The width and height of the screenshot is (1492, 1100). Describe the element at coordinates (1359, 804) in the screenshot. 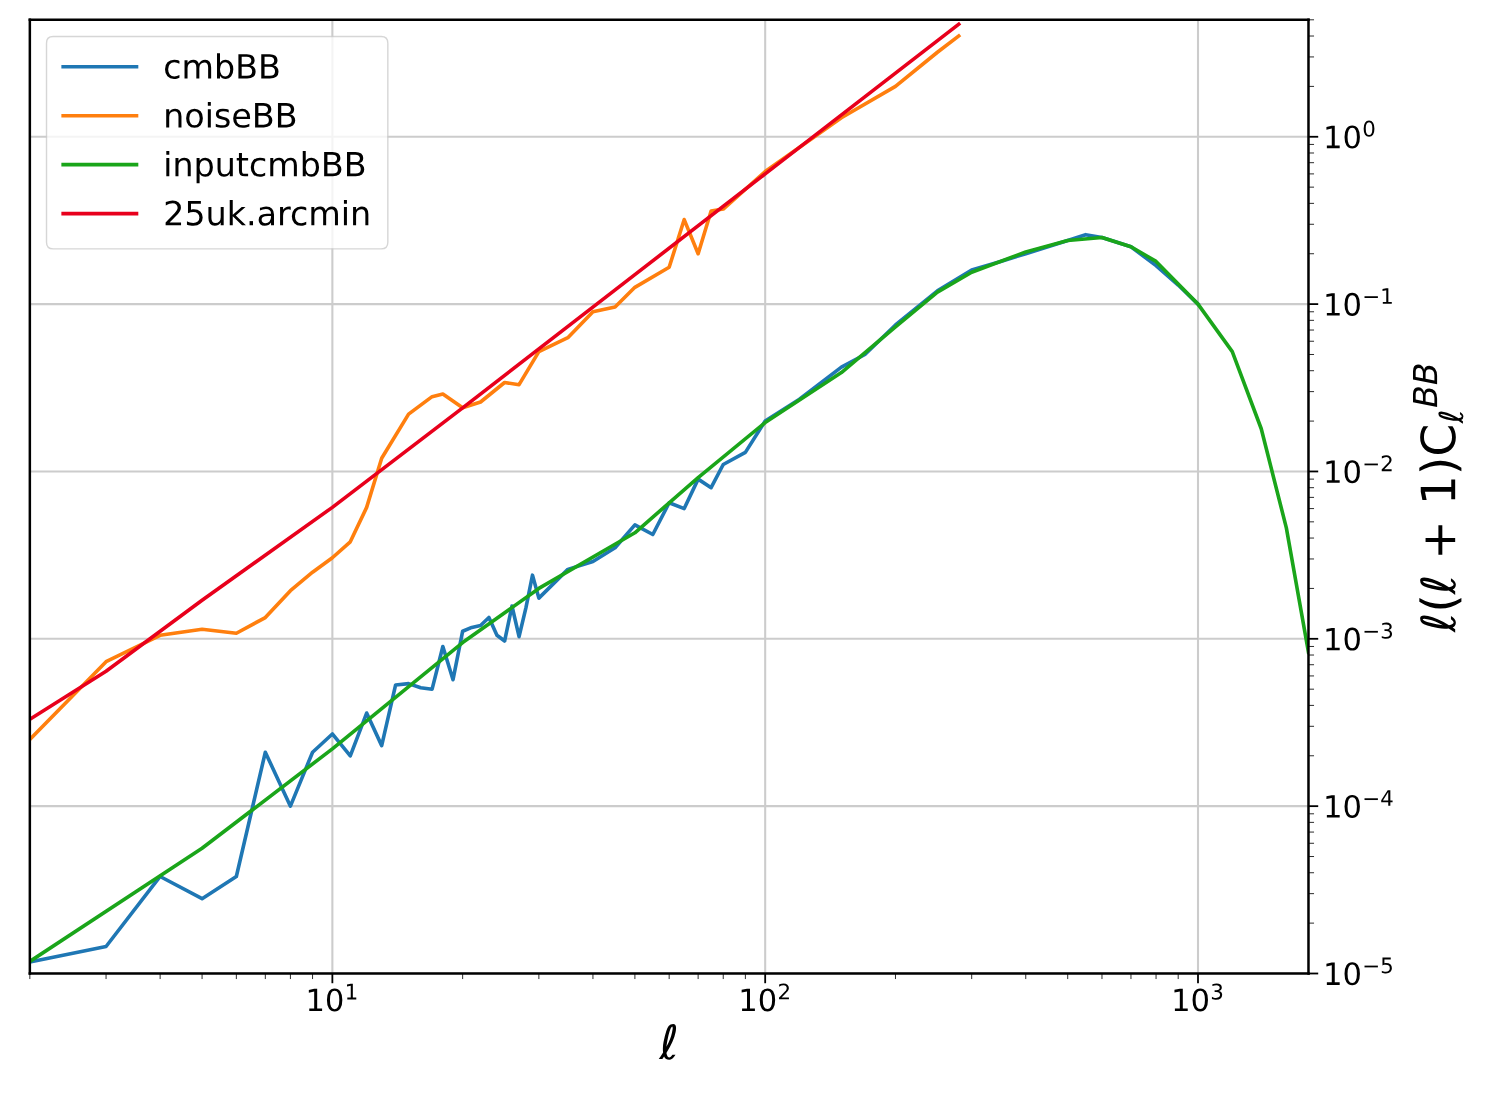

I see `y-tick-label: 10$^{−4}$` at that location.